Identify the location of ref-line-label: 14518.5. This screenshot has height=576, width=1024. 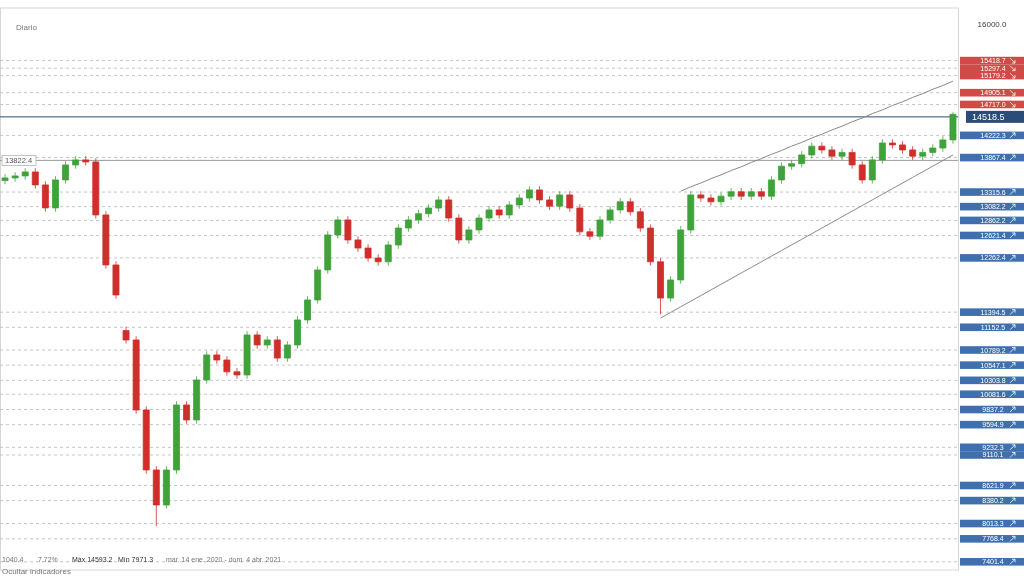
(988, 117).